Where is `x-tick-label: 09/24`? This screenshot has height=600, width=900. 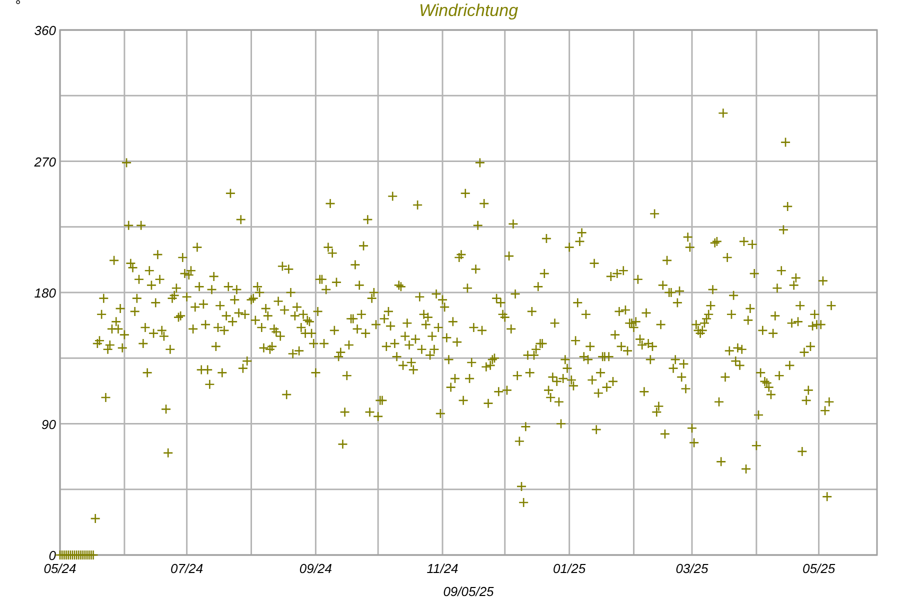 x-tick-label: 09/24 is located at coordinates (315, 568).